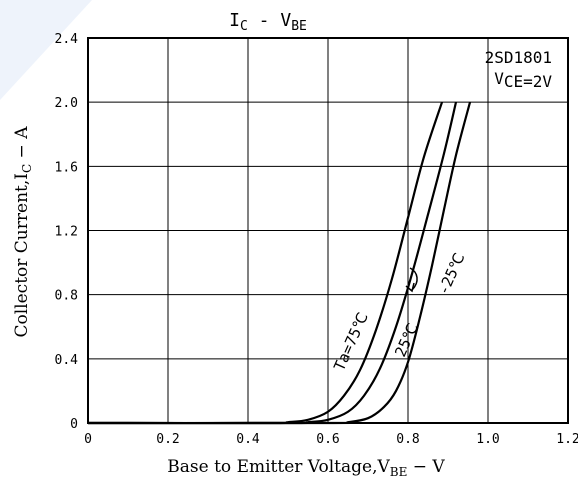 This screenshot has width=578, height=480. I want to click on condition-label: VCE=2V, so click(523, 80).